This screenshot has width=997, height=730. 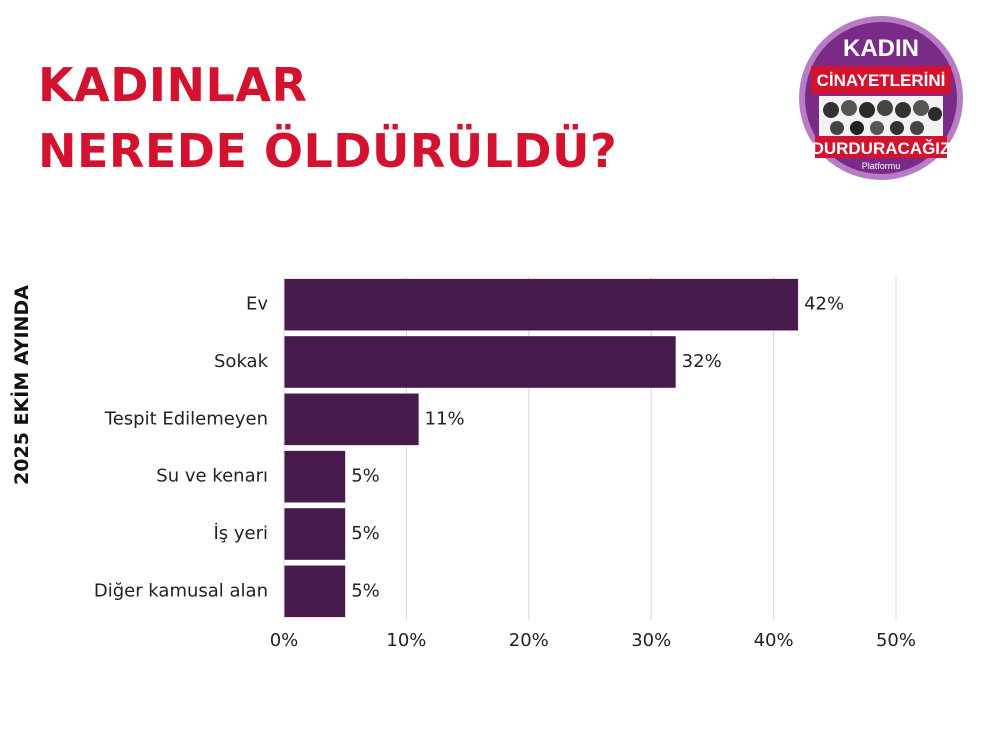 I want to click on value-label: 11%, so click(x=445, y=418).